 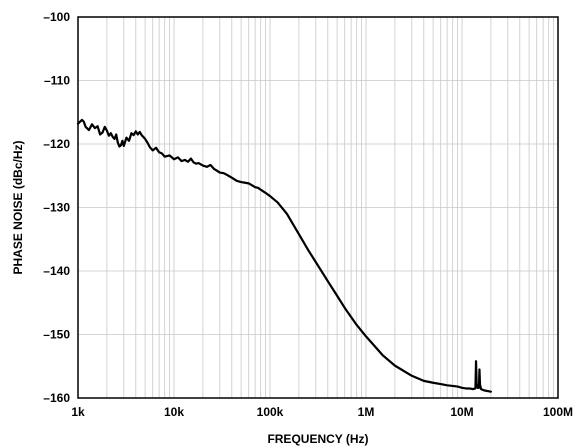 I want to click on x-tick-label: 1M, so click(x=366, y=412).